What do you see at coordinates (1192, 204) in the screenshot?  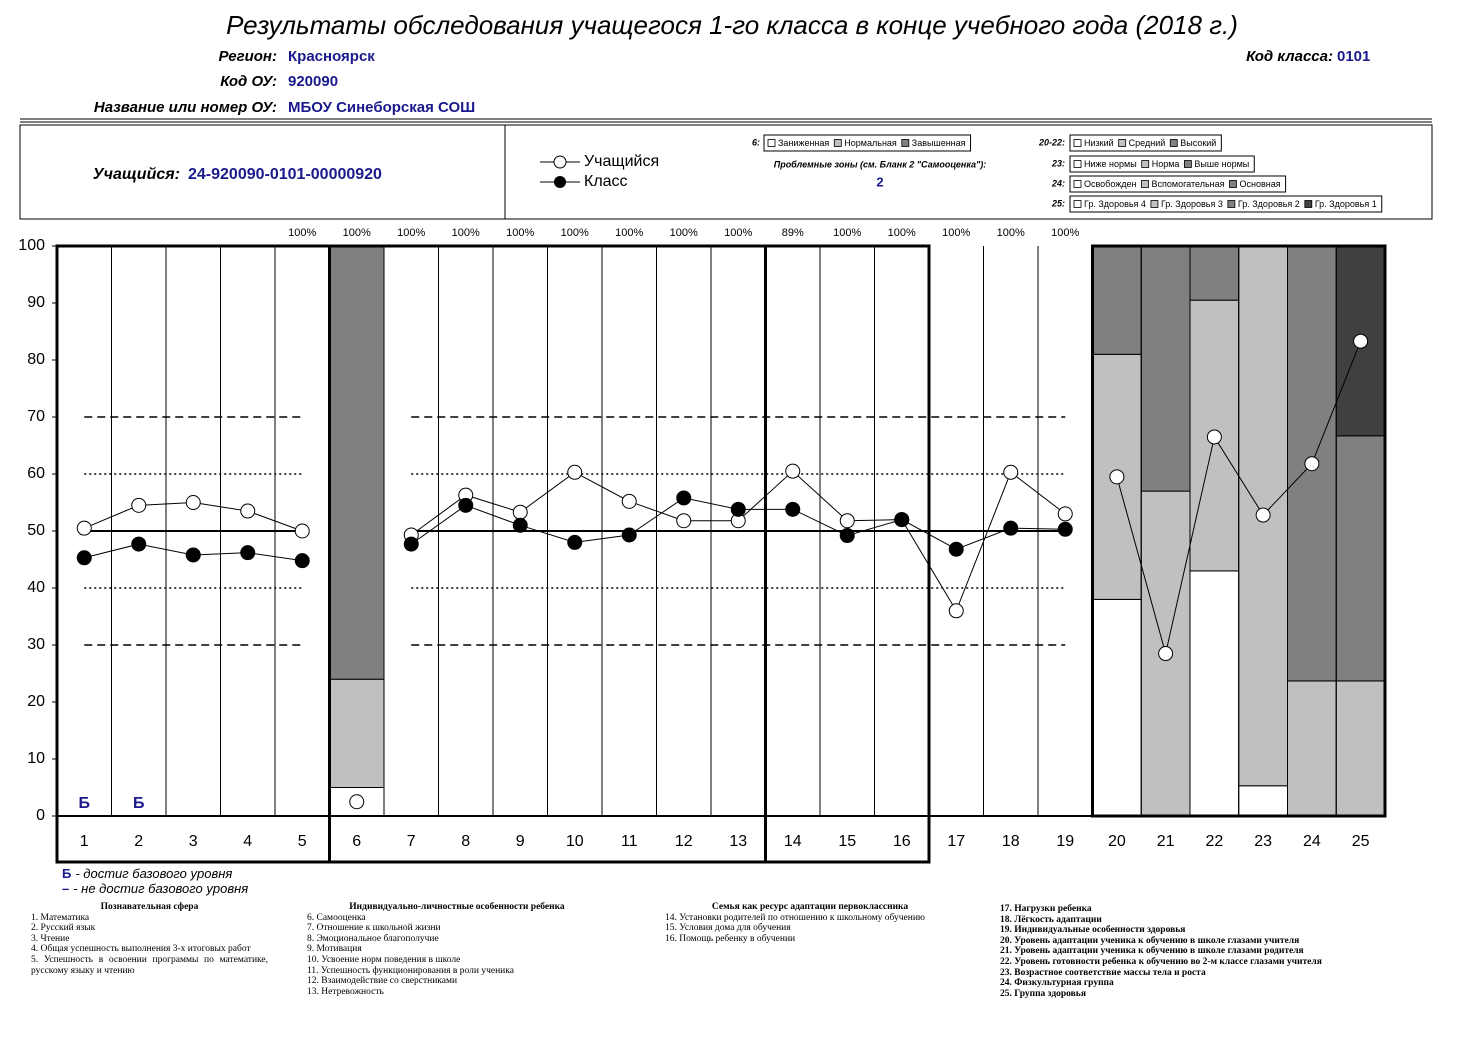 I see `legend-item: Гр. Здоровья 3` at bounding box center [1192, 204].